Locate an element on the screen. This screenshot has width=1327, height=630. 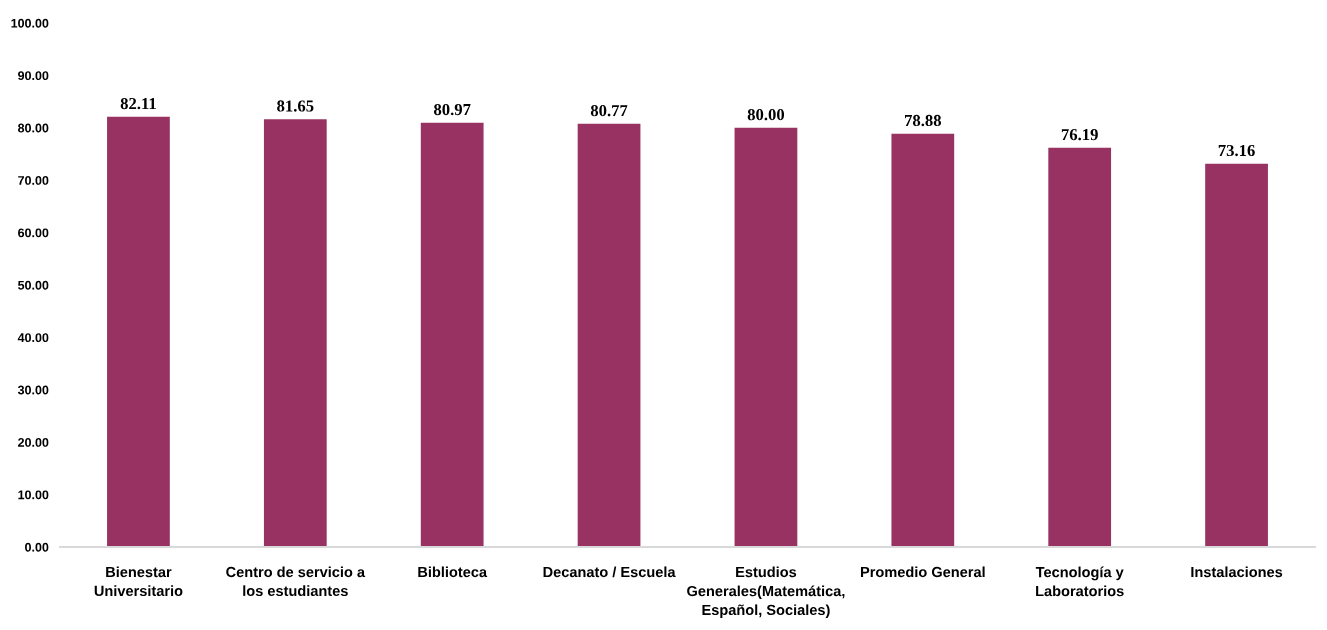
x-tick-label: Instalaciones is located at coordinates (1237, 572).